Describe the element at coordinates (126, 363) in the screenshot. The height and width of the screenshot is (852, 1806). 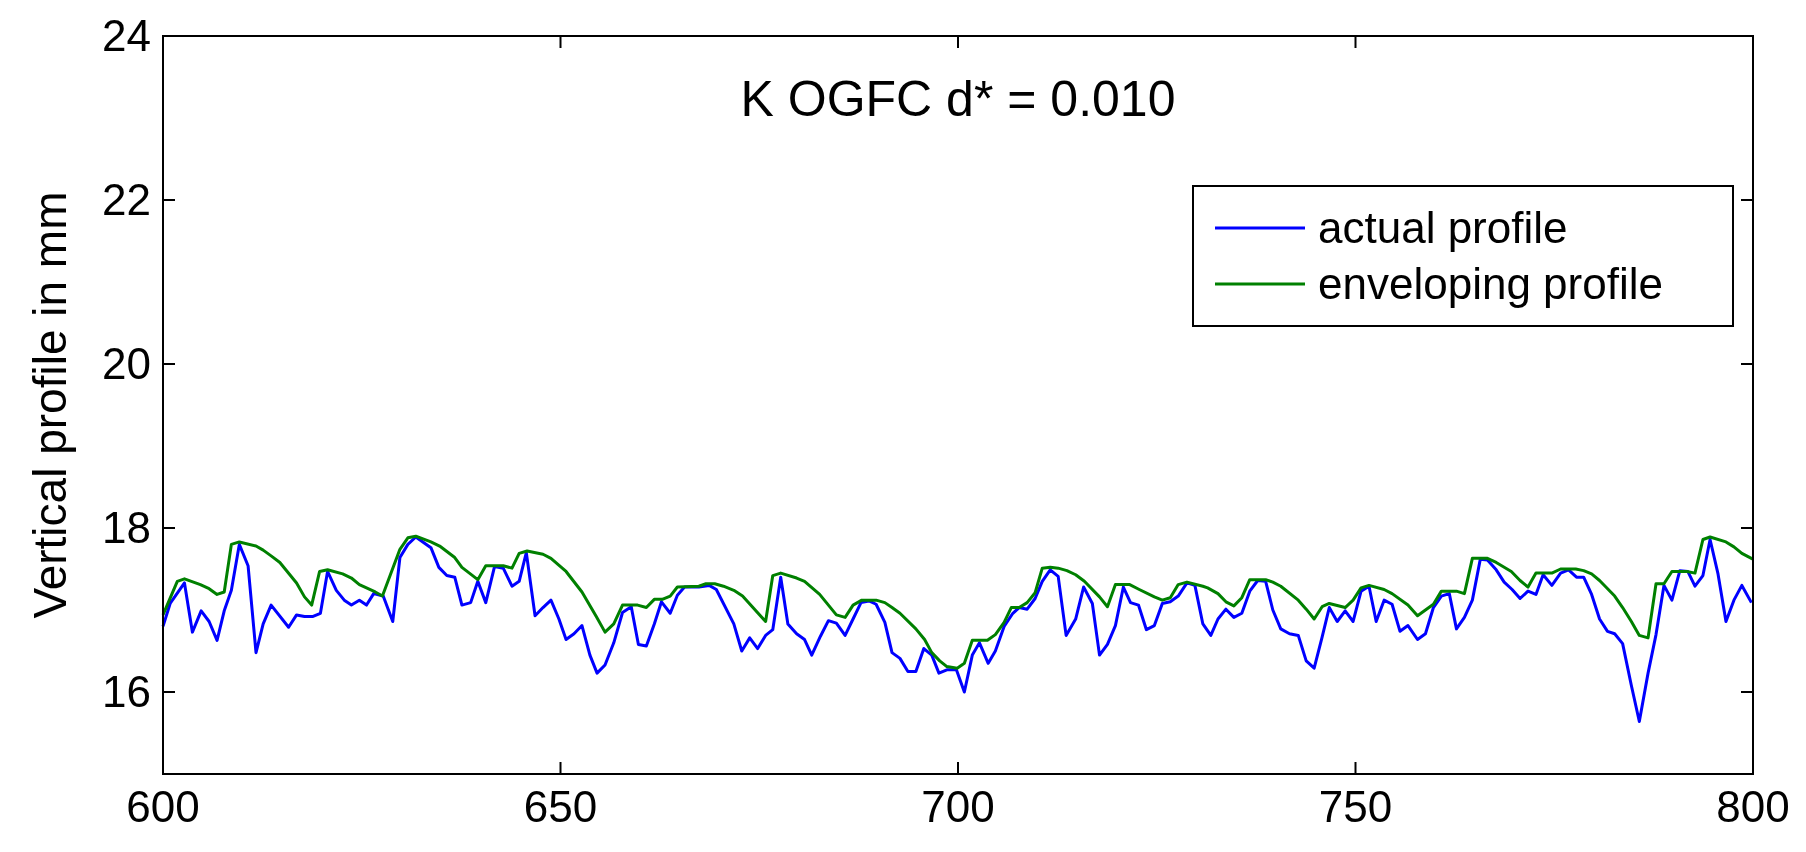
I see `y-tick-label: 20` at that location.